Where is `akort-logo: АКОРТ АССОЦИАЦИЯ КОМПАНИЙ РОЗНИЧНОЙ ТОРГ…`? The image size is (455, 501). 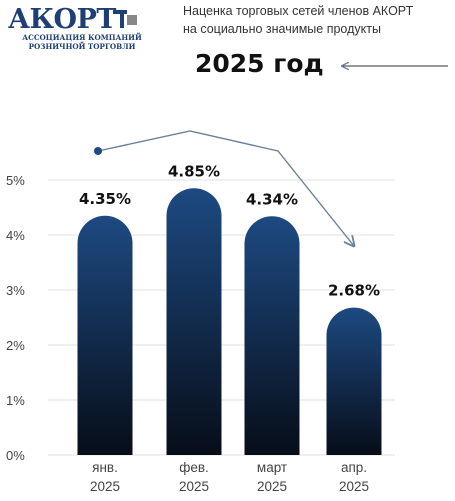
akort-logo: АКОРТ АССОЦИАЦИЯ КОМПАНИЙ РОЗНИЧНОЙ ТОРГ… is located at coordinates (78, 30).